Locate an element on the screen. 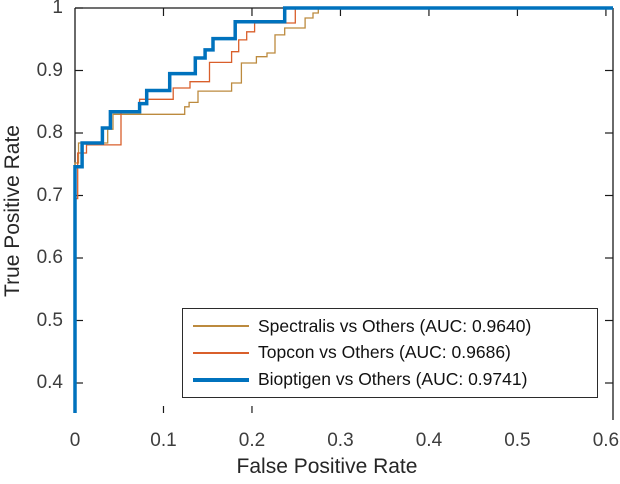 The width and height of the screenshot is (620, 484). x-axis-title: False Positive Rate is located at coordinates (327, 466).